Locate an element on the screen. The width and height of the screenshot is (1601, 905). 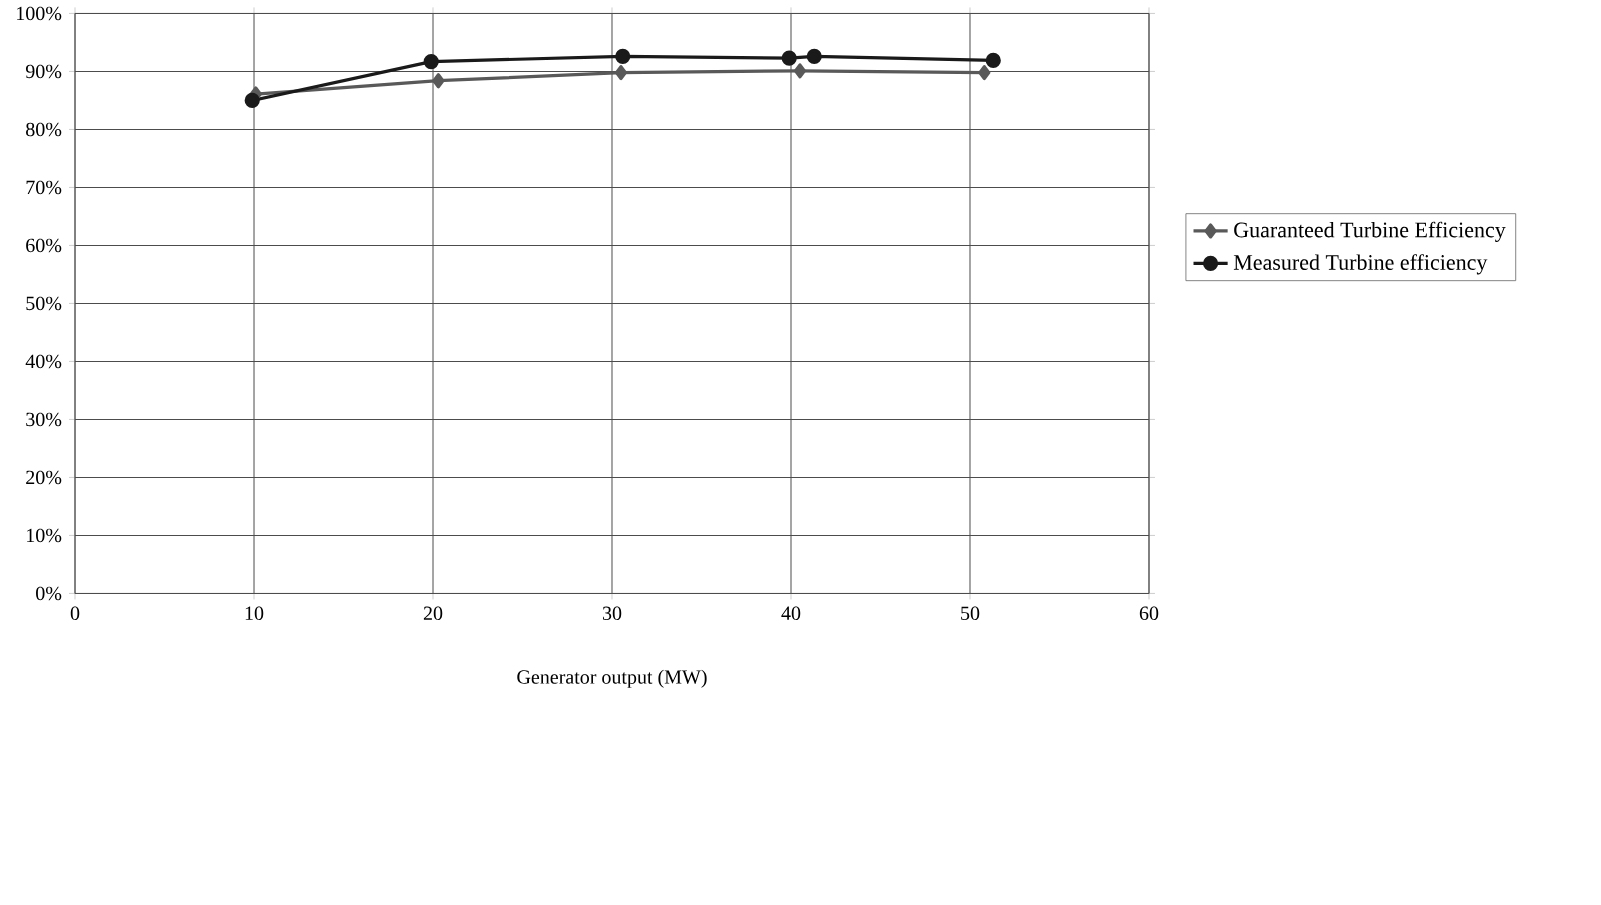
x-tick-label: 60 is located at coordinates (1149, 613).